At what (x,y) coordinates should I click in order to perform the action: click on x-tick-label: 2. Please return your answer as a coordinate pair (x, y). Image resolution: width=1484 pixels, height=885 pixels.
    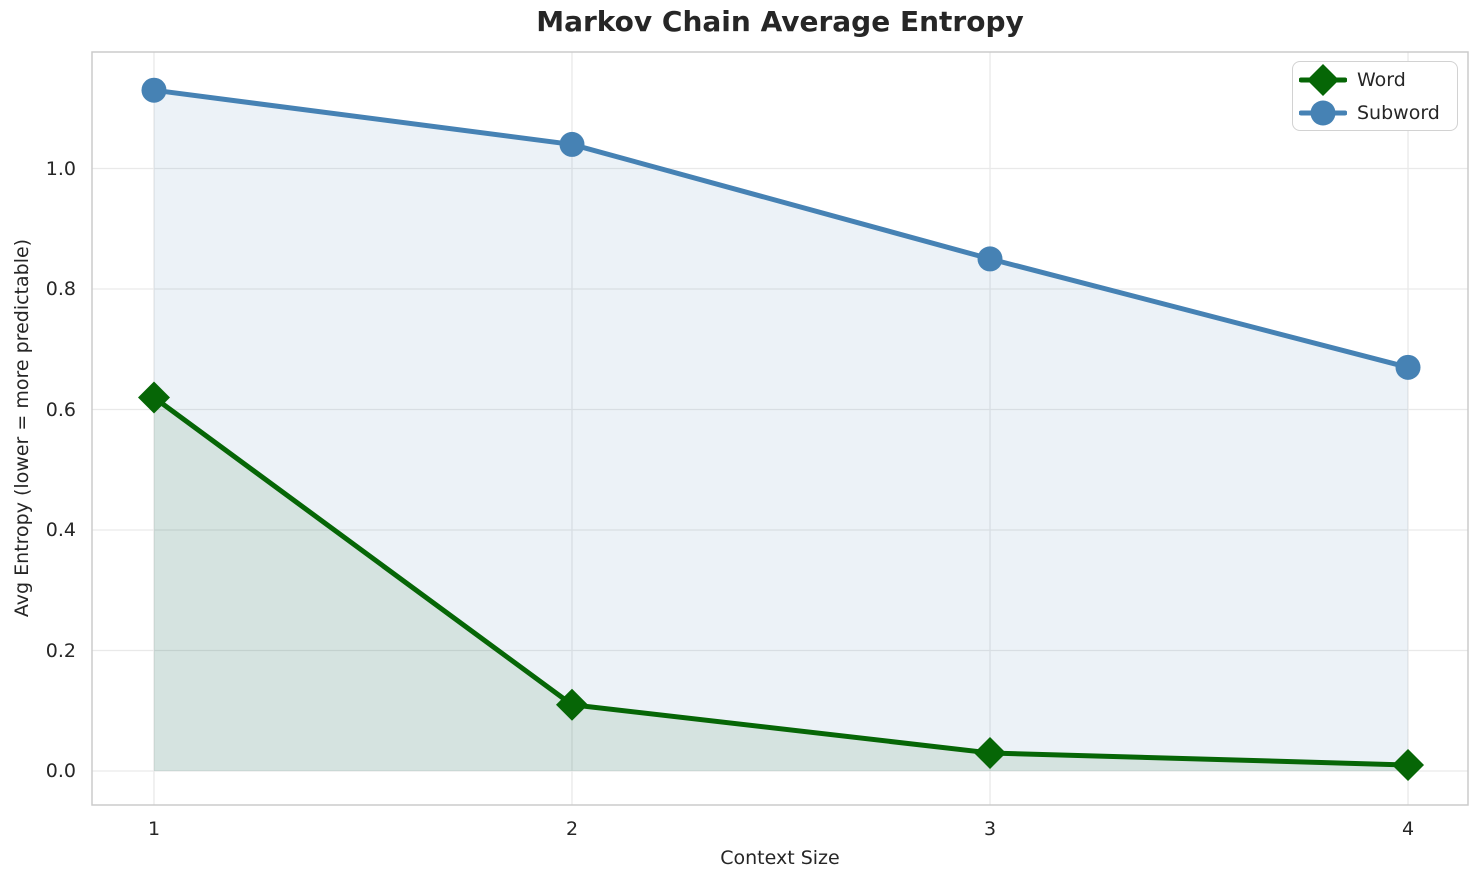
    Looking at the image, I should click on (572, 829).